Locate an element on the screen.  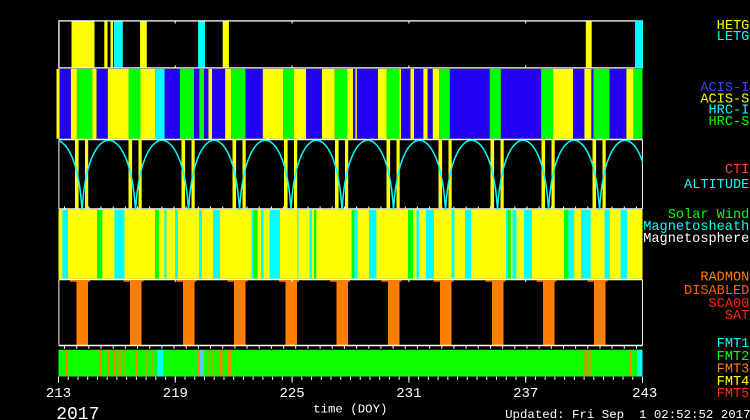
svg-text: 237 is located at coordinates (525, 394).